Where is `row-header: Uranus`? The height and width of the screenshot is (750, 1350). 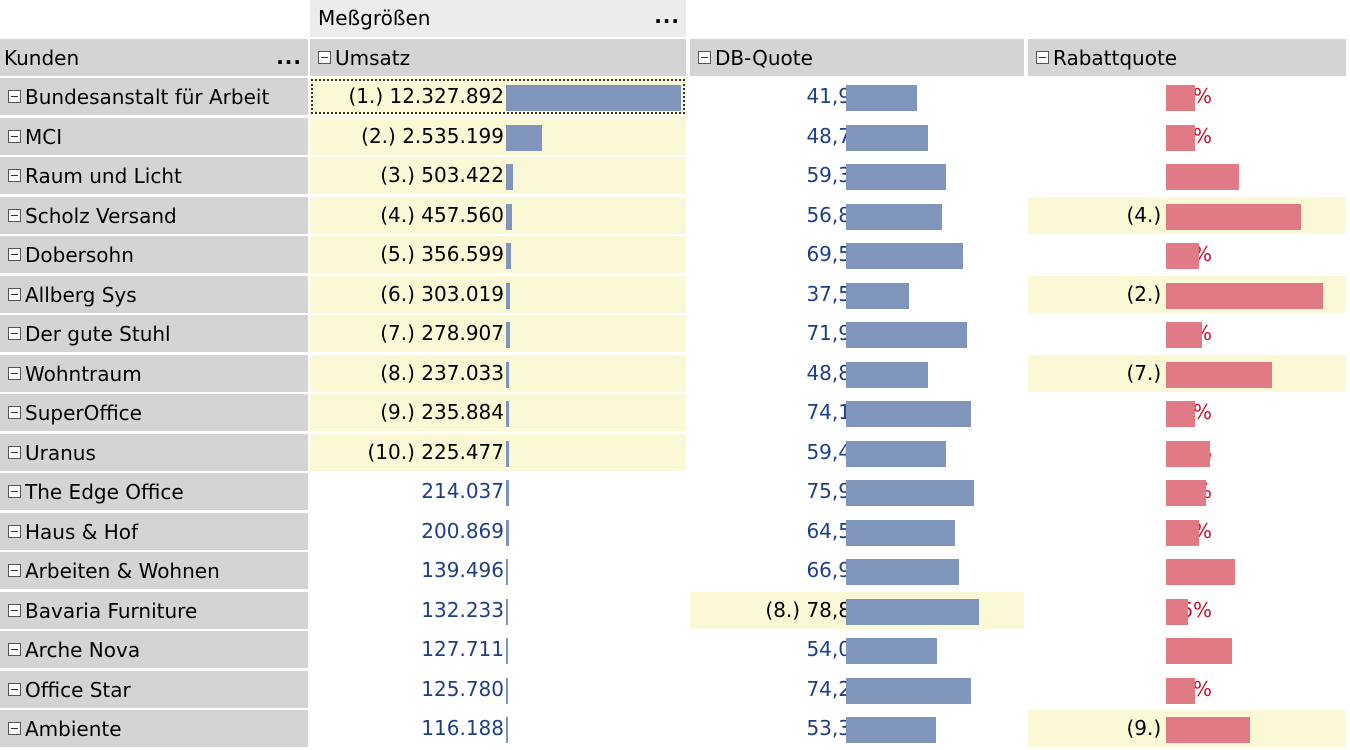
row-header: Uranus is located at coordinates (154, 452).